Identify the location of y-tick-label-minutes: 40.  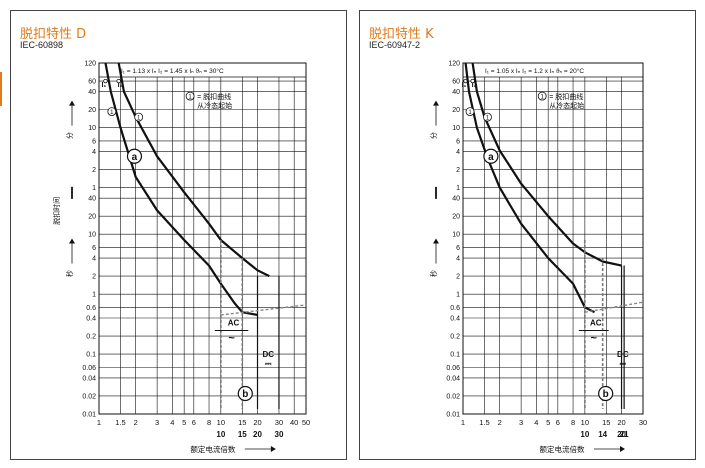
(92, 92).